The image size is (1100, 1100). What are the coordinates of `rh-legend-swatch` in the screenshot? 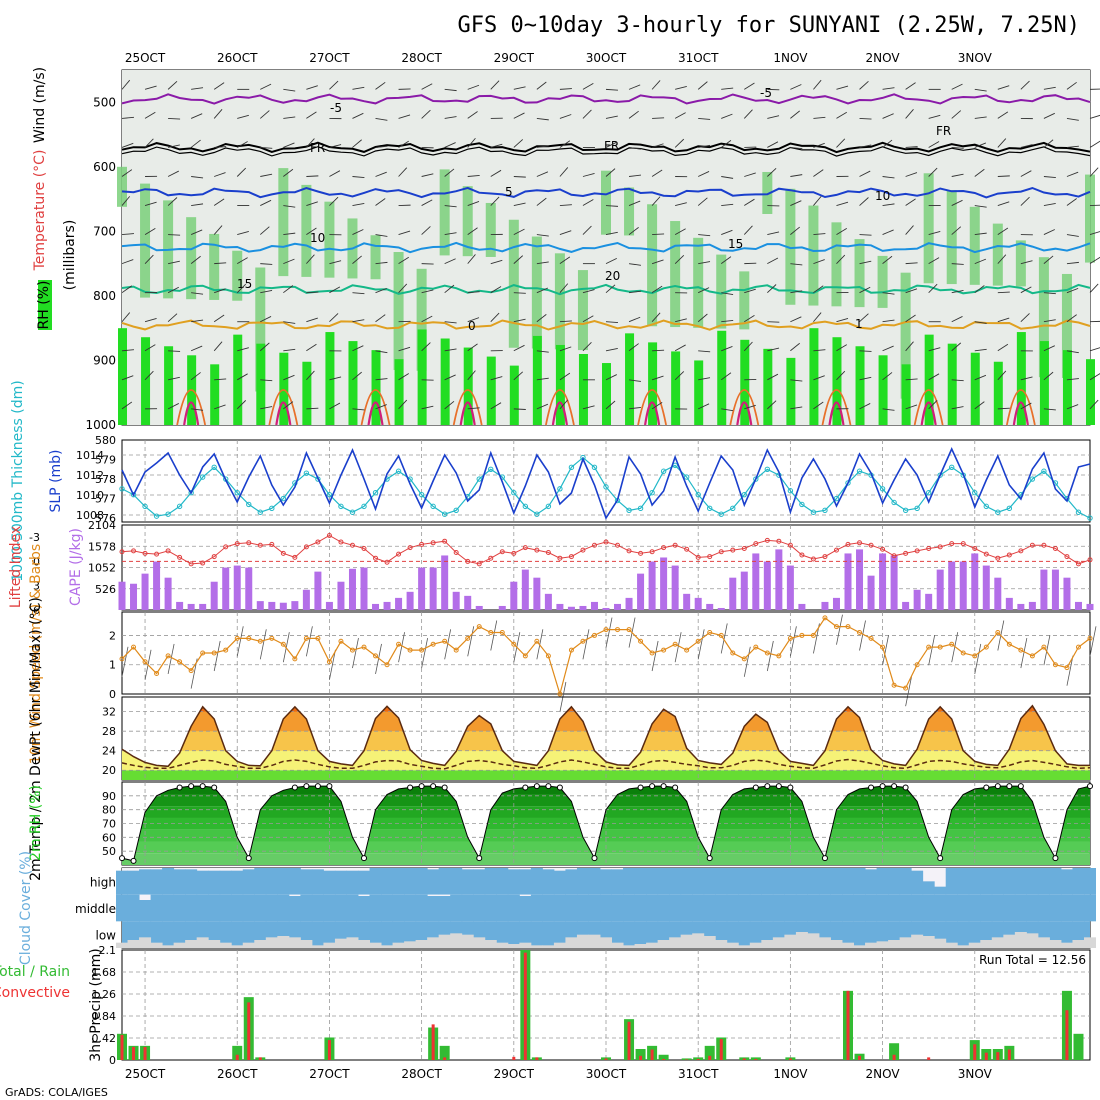 It's located at (45, 305).